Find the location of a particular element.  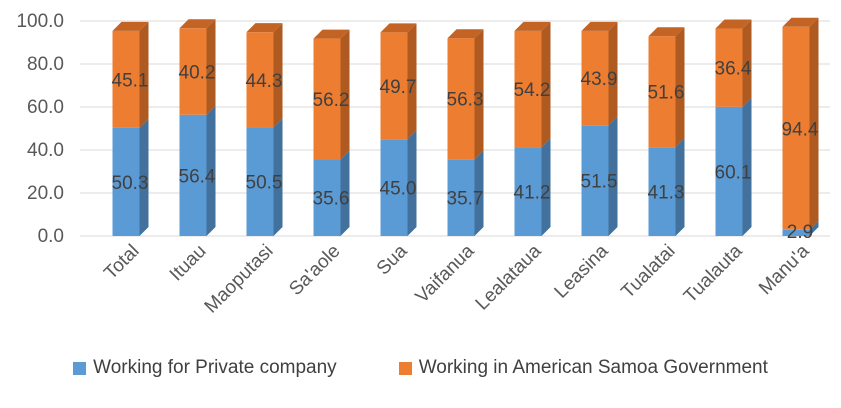

legend-label-private: Working for Private company is located at coordinates (215, 367).